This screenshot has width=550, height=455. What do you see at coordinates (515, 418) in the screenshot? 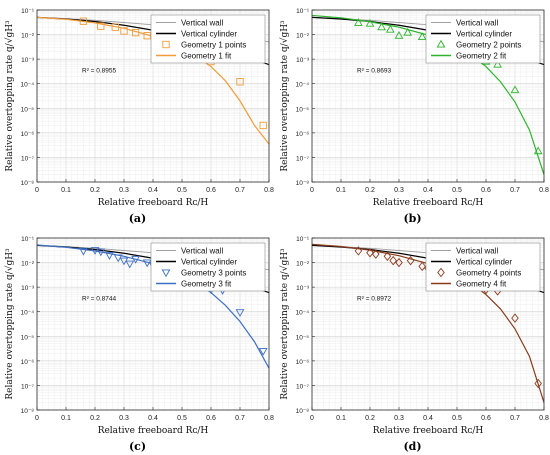
I see `x-tick-label: 0.7` at bounding box center [515, 418].